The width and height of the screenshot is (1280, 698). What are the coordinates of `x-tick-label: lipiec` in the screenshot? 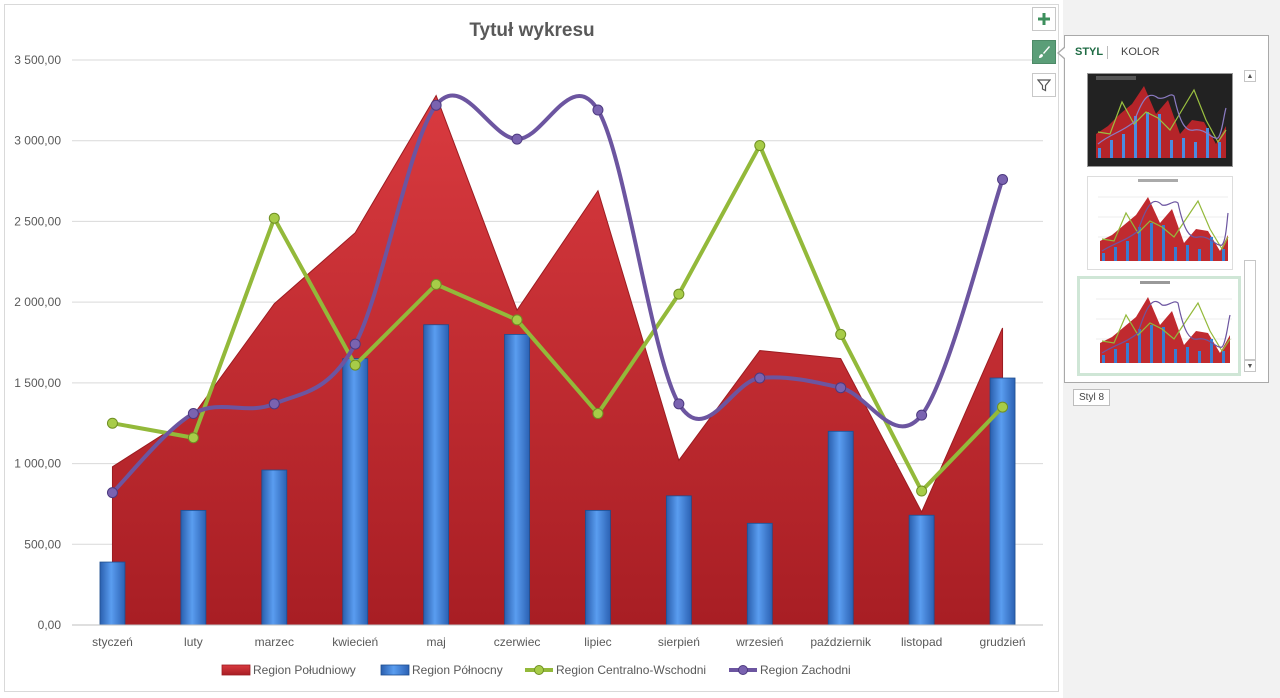 It's located at (597, 642).